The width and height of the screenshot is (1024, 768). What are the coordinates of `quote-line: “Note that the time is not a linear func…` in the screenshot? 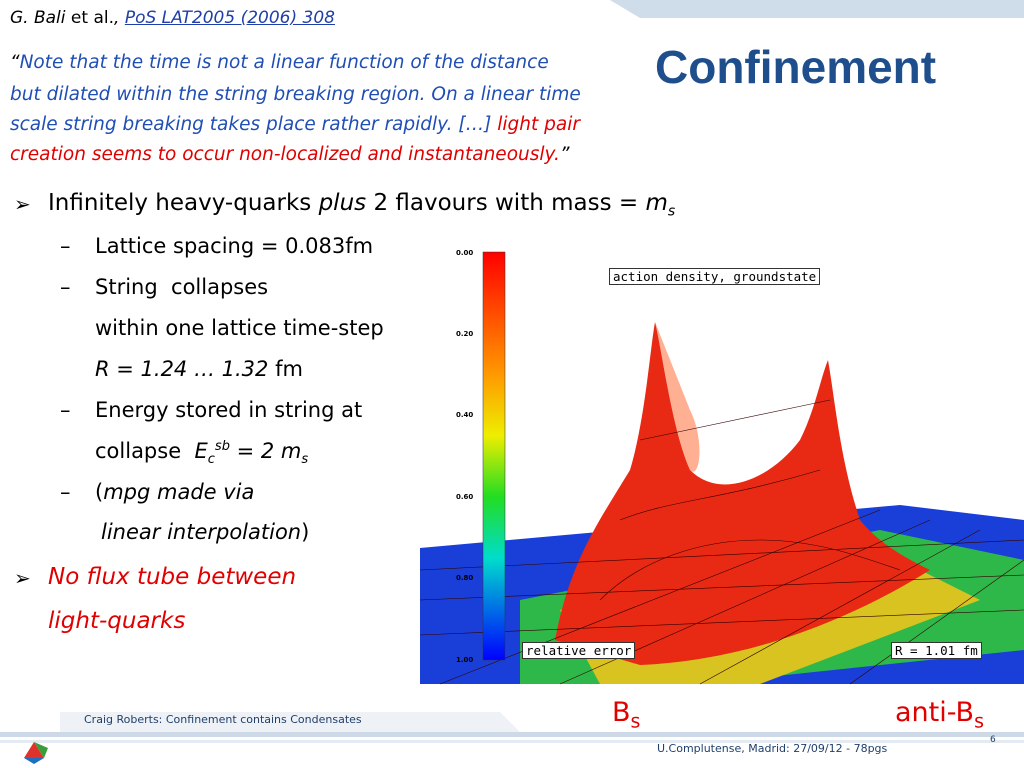 It's located at (279, 63).